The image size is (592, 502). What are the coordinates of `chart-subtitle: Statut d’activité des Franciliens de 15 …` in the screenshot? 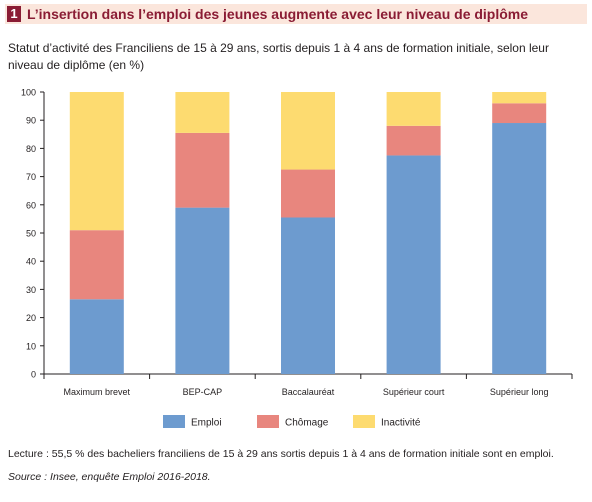 It's located at (278, 56).